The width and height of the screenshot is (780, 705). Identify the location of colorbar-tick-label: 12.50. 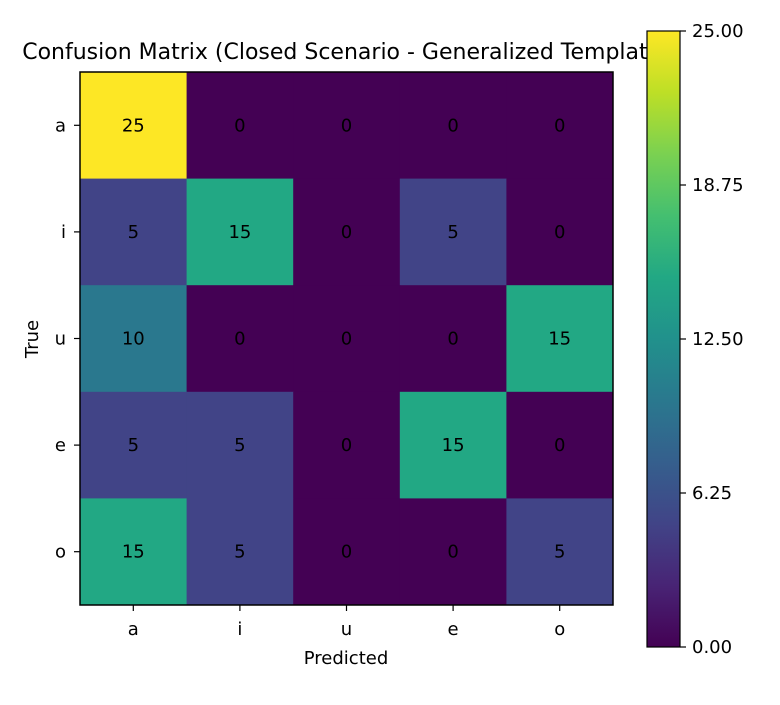
(718, 339).